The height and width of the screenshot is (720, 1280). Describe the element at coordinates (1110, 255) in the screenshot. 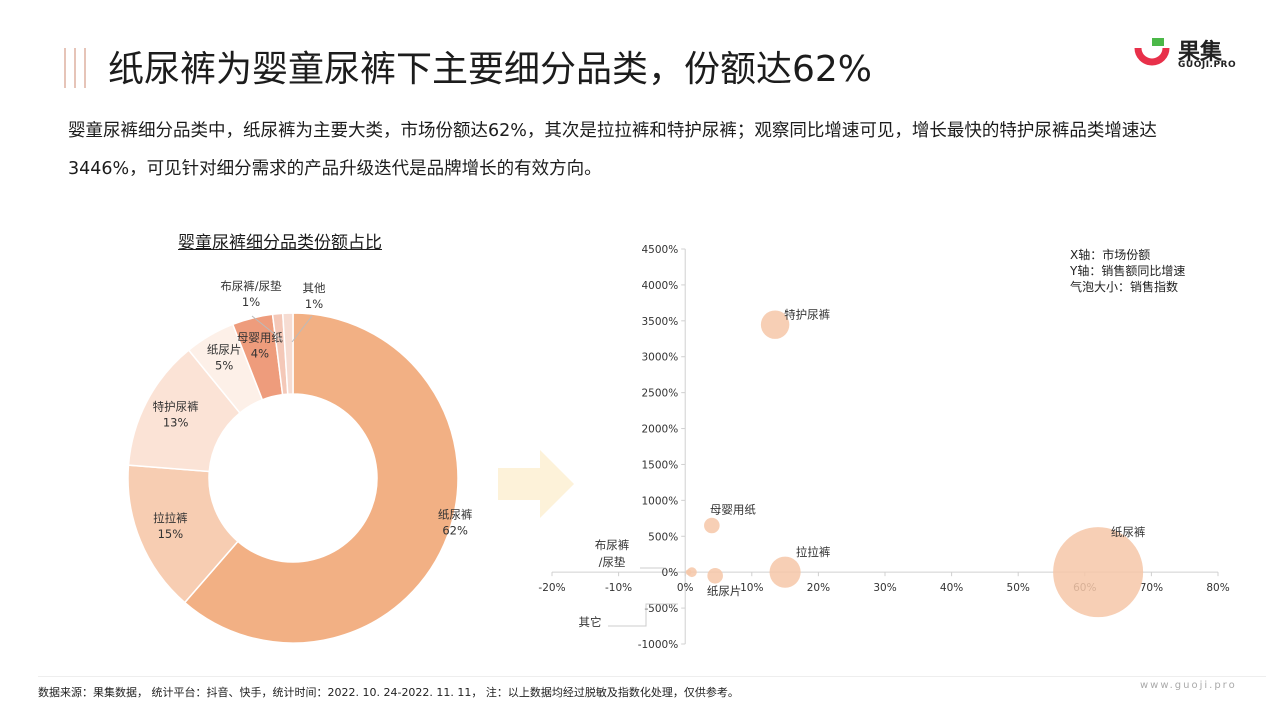

I see `legend-note-x: X轴：市场份额` at that location.